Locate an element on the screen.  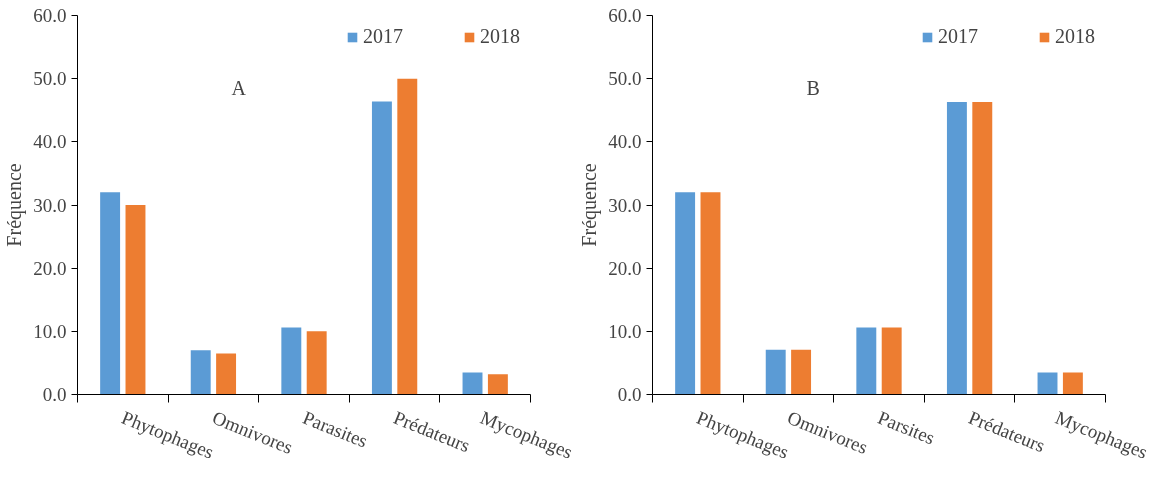
annotation: B is located at coordinates (813, 87).